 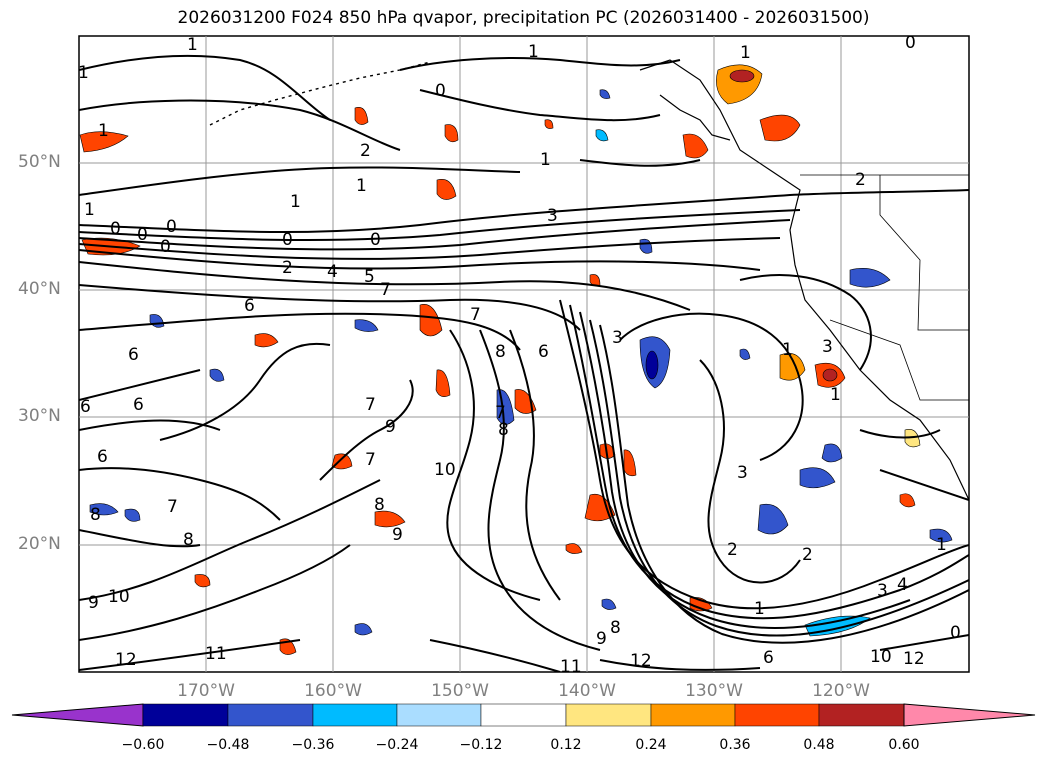 What do you see at coordinates (566, 745) in the screenshot?
I see `colorbar-tick: 0.12` at bounding box center [566, 745].